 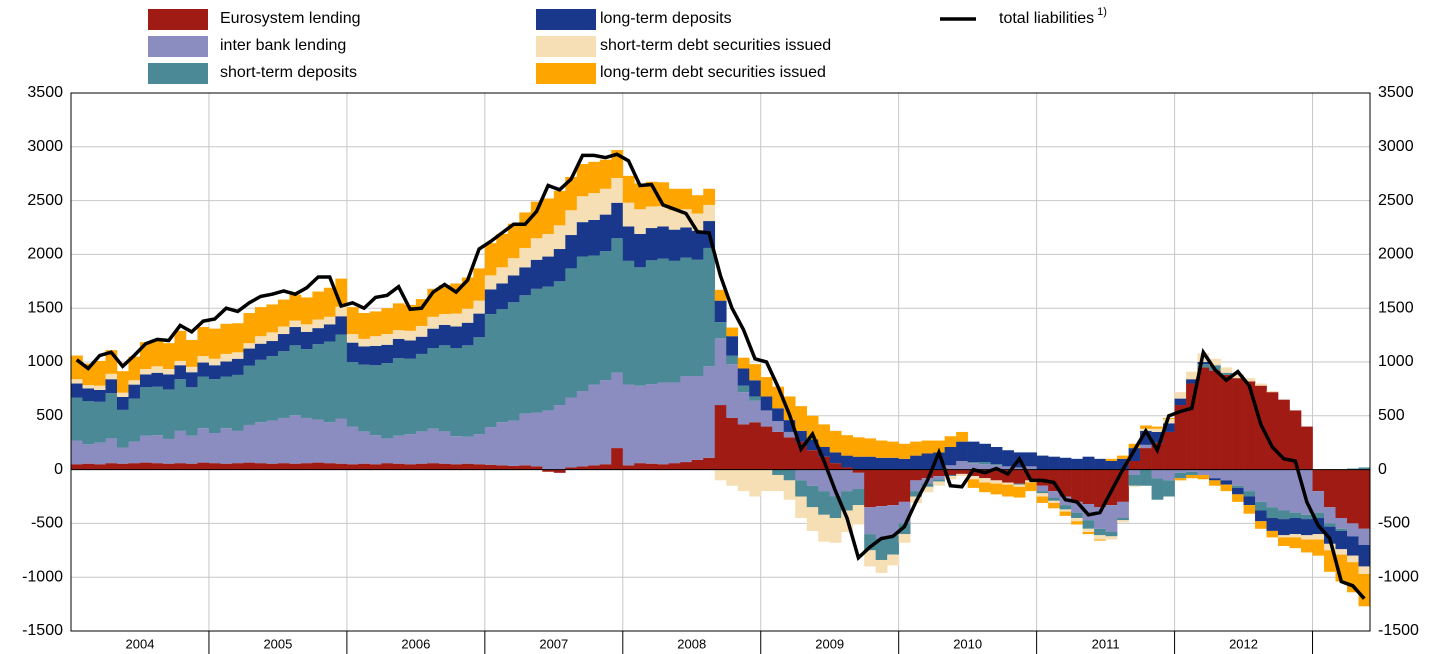 What do you see at coordinates (1398, 576) in the screenshot?
I see `y2-tick-label: -1000` at bounding box center [1398, 576].